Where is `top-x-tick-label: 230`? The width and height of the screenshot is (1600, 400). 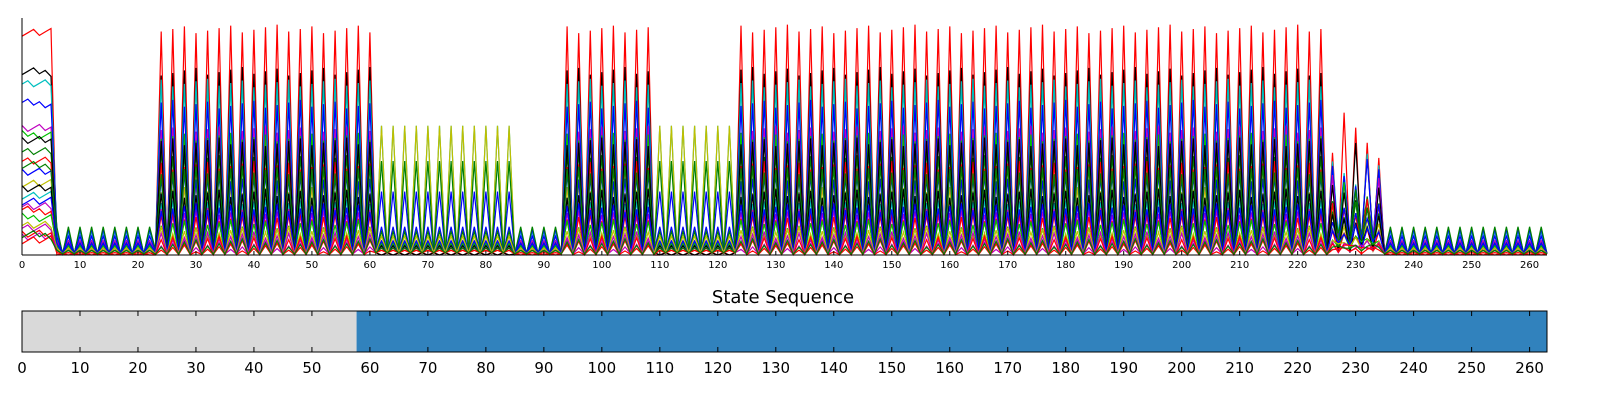 top-x-tick-label: 230 is located at coordinates (1355, 265).